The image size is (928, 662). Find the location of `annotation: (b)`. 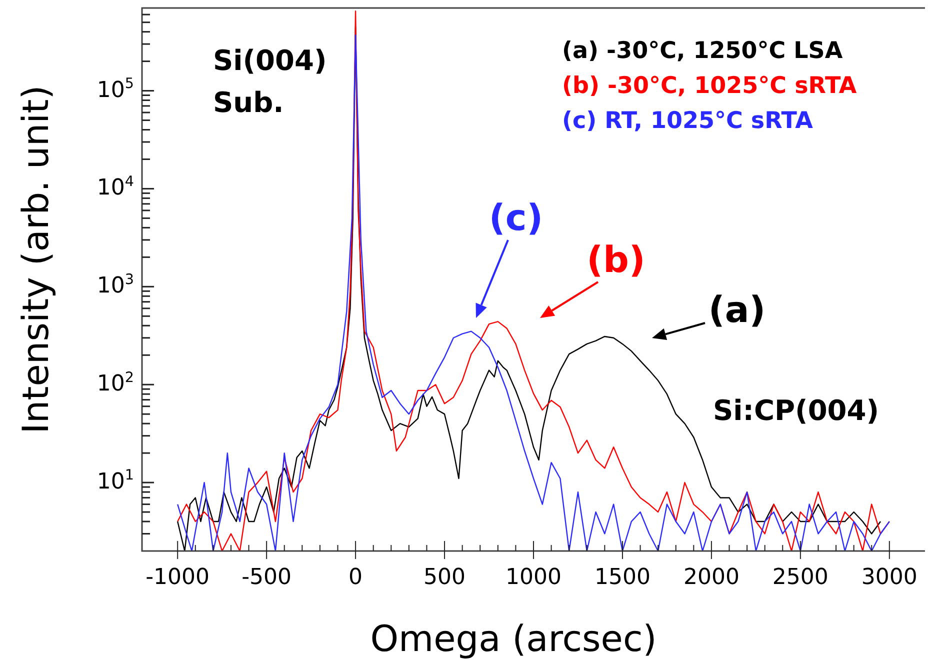

annotation: (b) is located at coordinates (616, 260).